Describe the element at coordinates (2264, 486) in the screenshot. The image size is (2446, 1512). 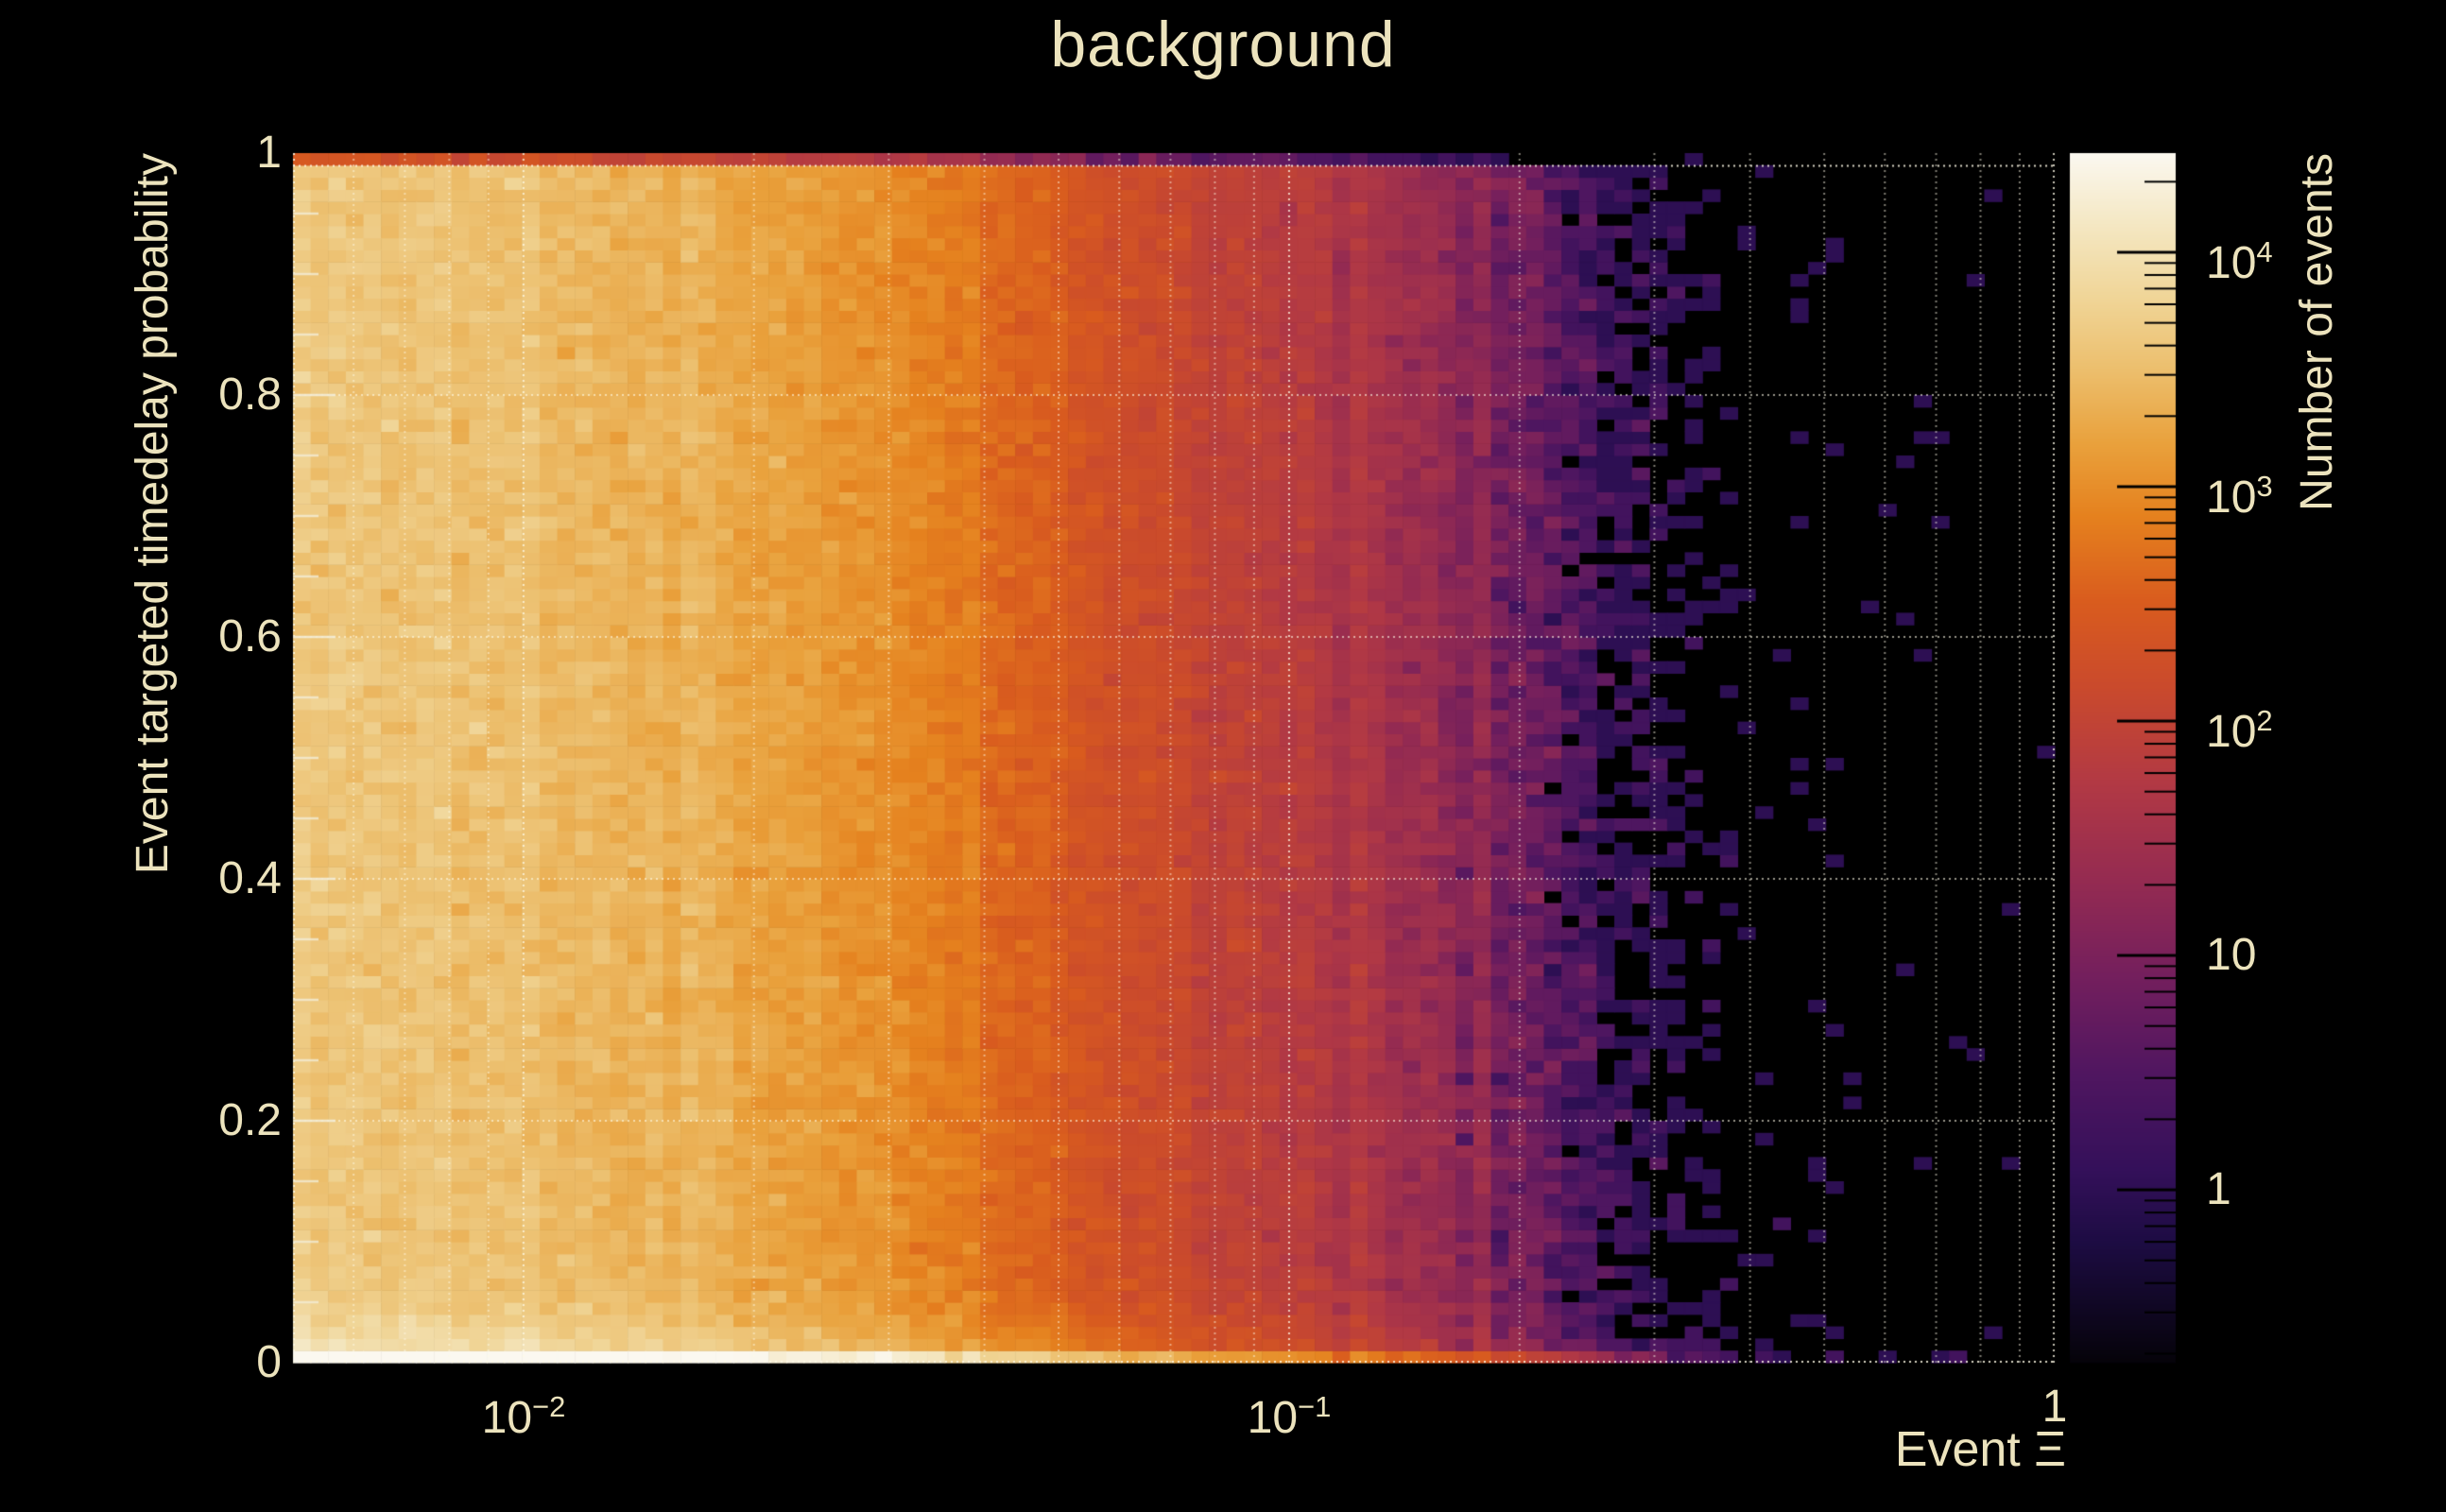
I see `exponent: 3` at that location.